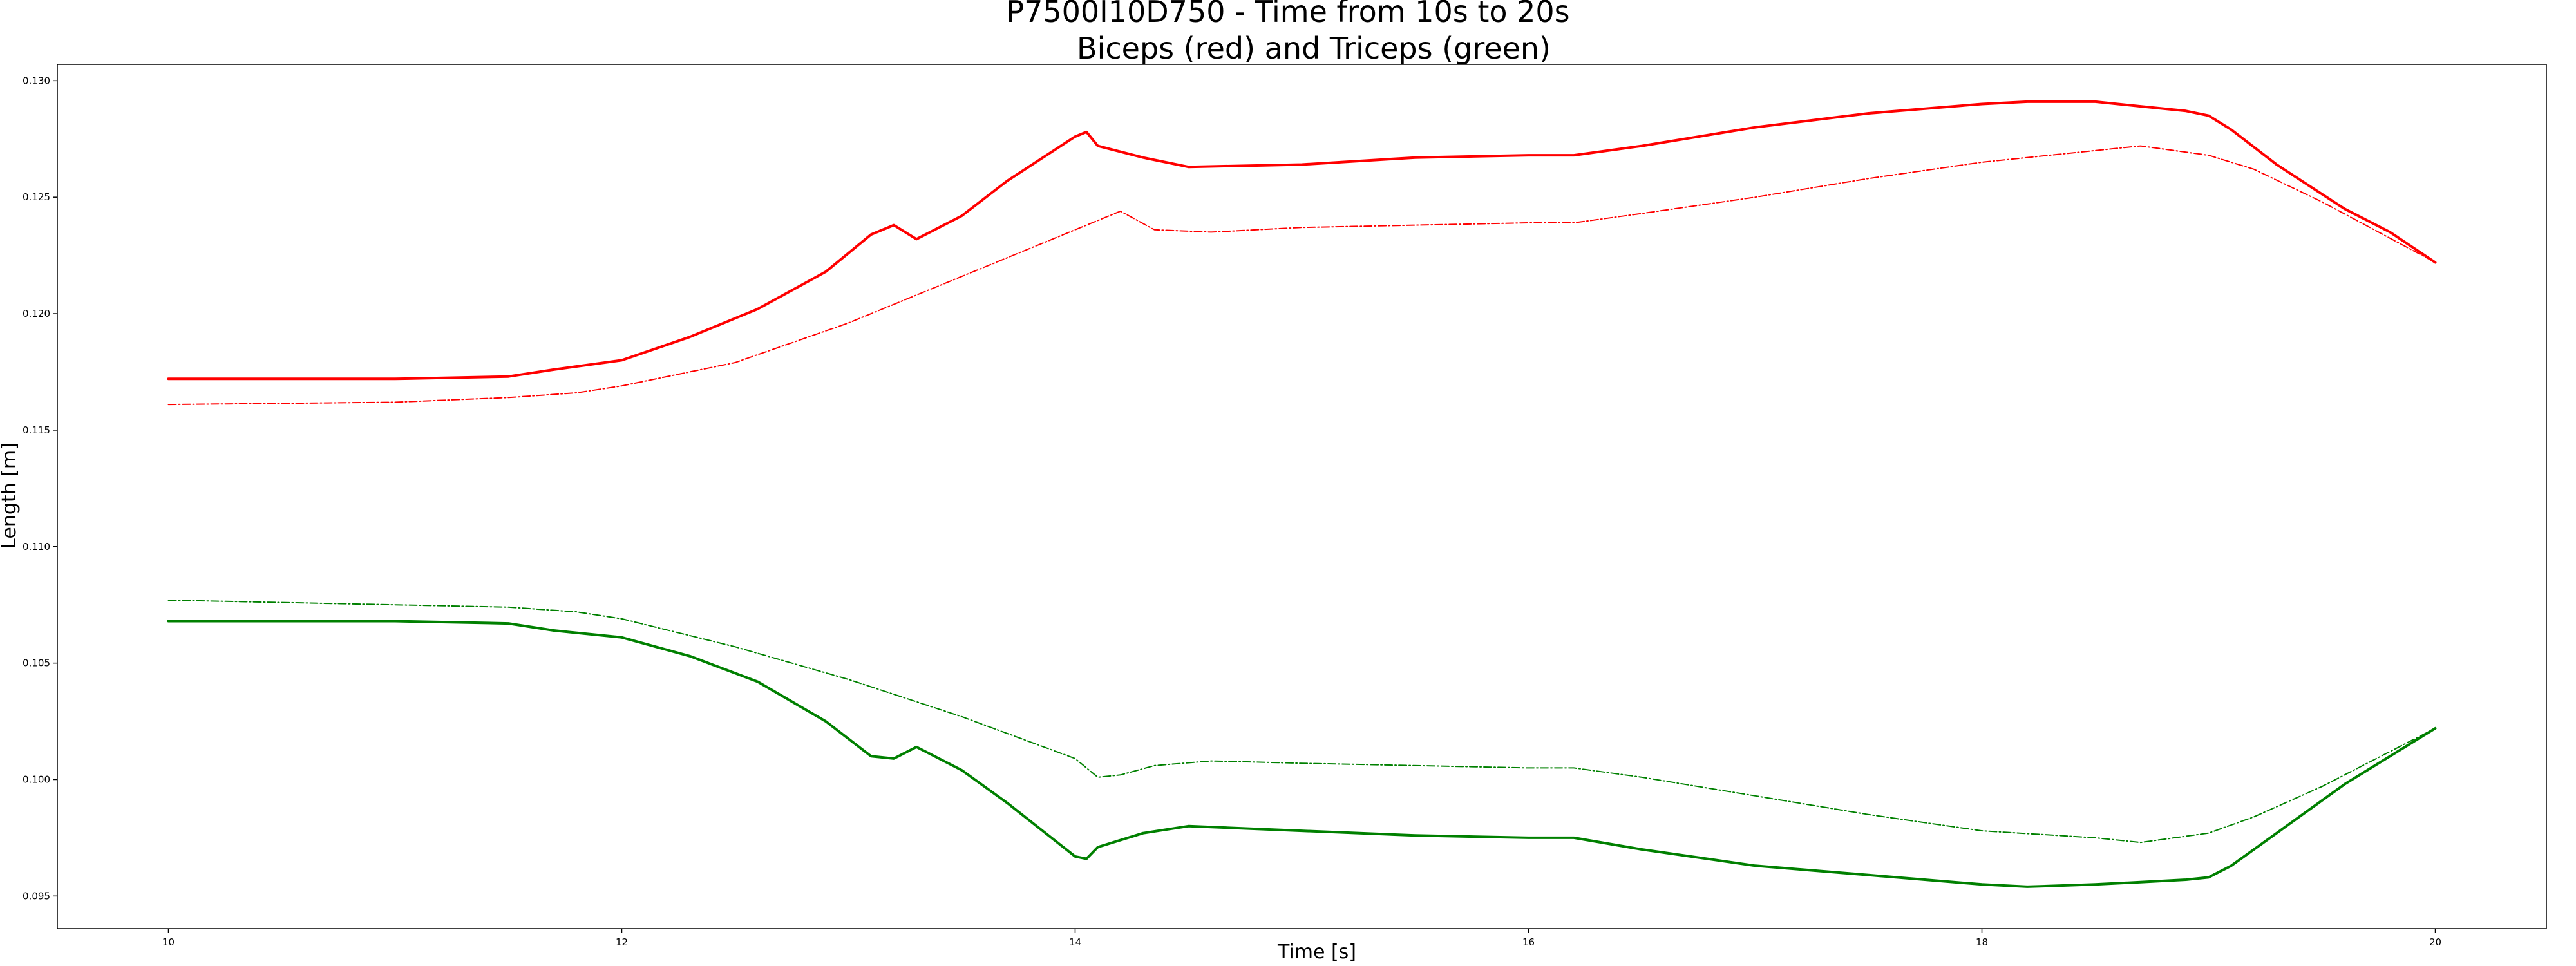 Image resolution: width=2576 pixels, height=966 pixels. What do you see at coordinates (1529, 942) in the screenshot?
I see `x-tick-label: 16` at bounding box center [1529, 942].